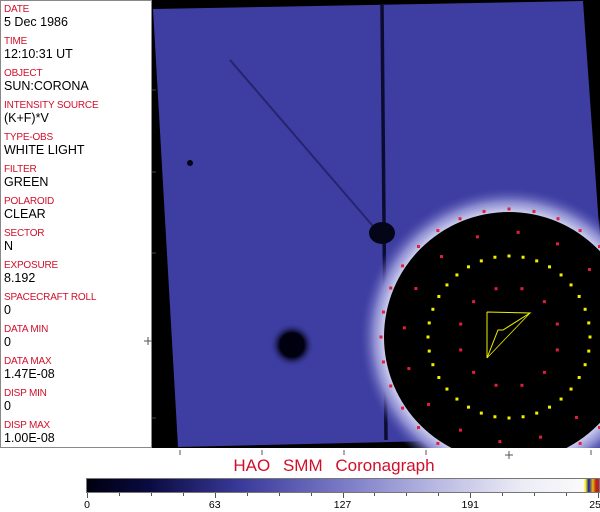 This screenshot has height=512, width=600. What do you see at coordinates (23, 73) in the screenshot?
I see `field-label: OBJECT` at bounding box center [23, 73].